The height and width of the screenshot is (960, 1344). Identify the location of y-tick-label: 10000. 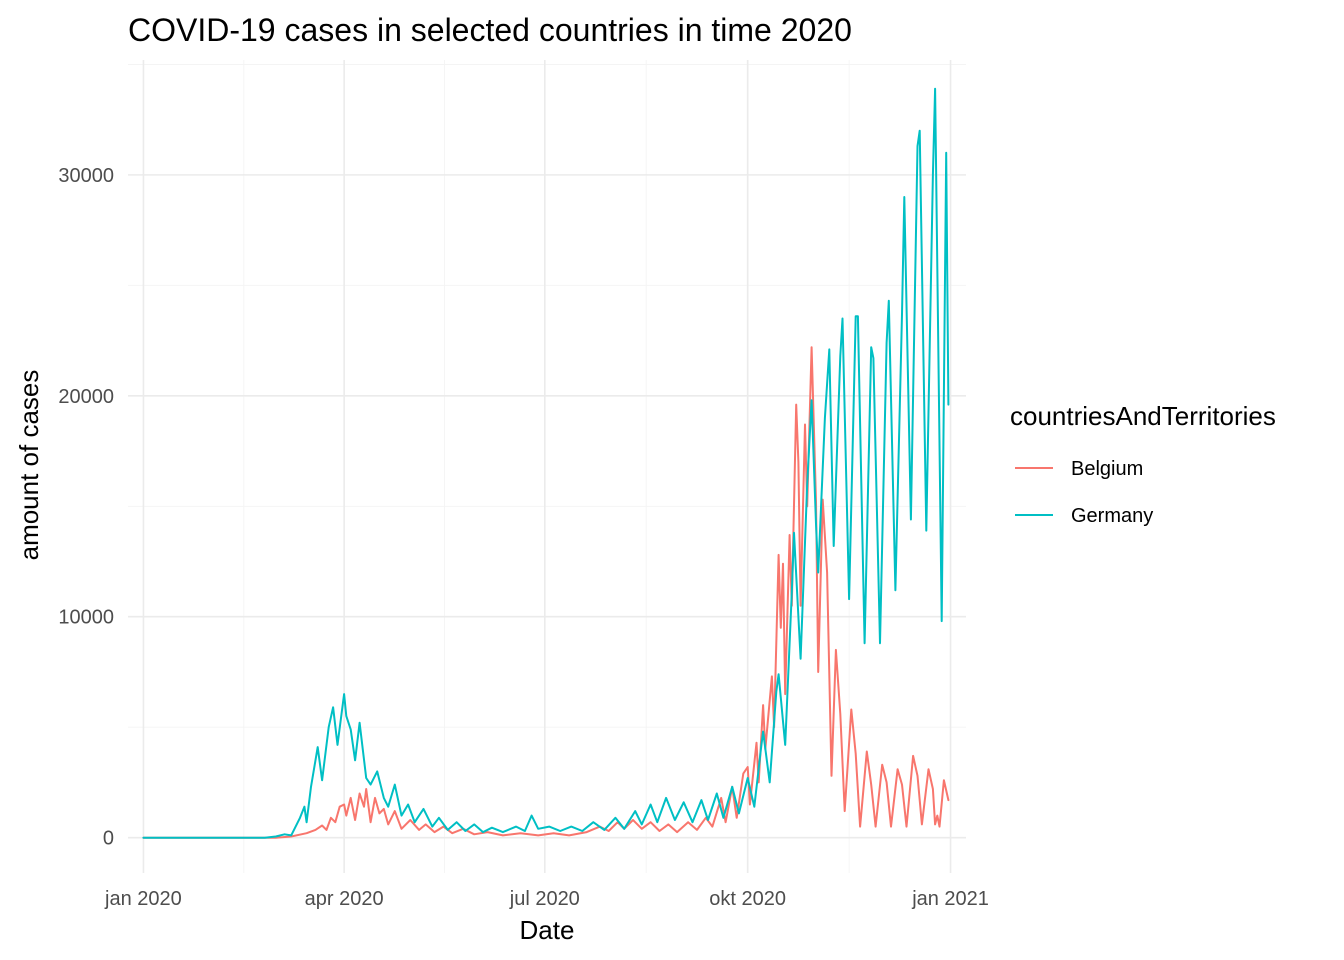
(86, 618).